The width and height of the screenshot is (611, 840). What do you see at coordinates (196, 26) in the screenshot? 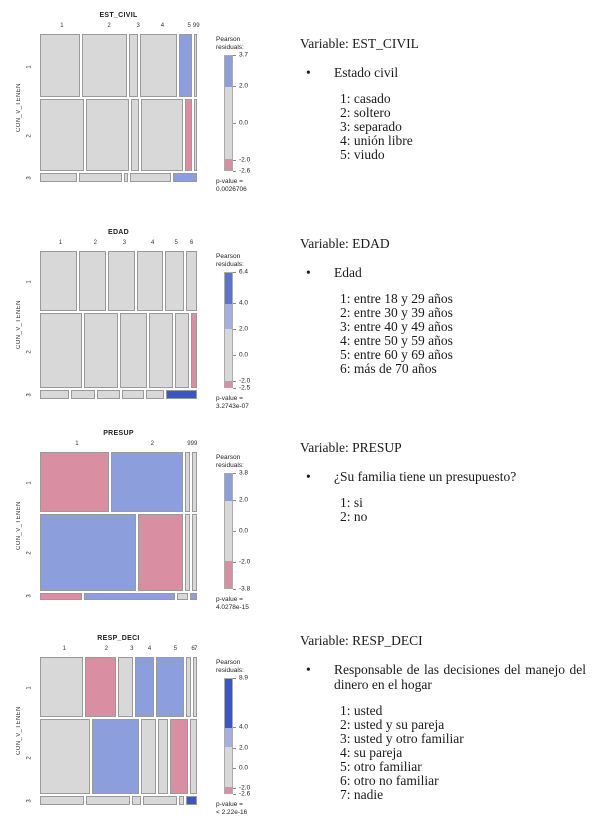
I see `x-tick-label: 99` at bounding box center [196, 26].